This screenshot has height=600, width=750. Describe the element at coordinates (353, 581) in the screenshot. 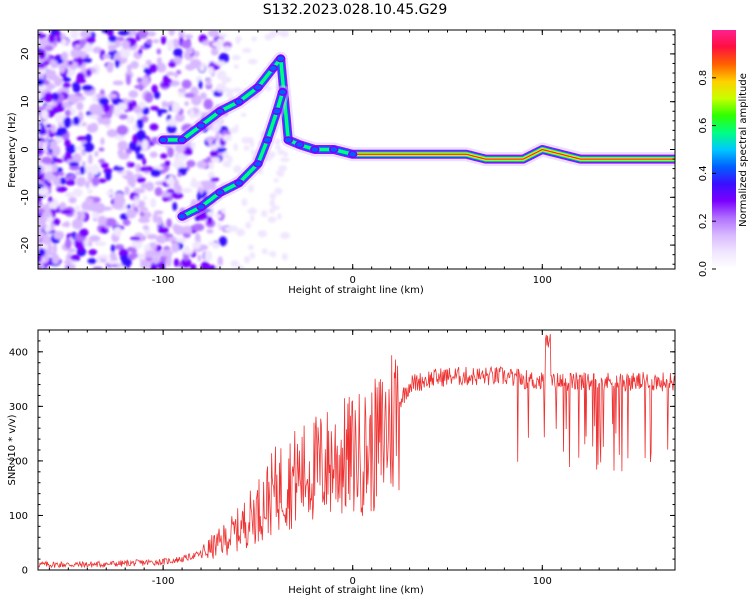

I see `snr-xtick-label: 0` at that location.